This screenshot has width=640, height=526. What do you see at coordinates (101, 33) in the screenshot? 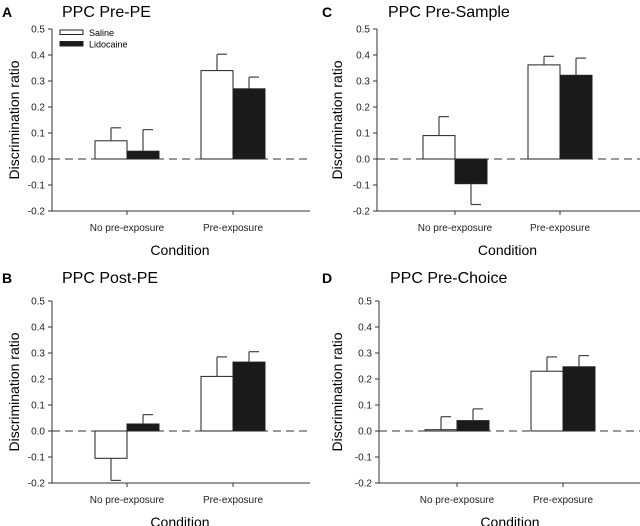
I see `legend-label-saline: Saline` at bounding box center [101, 33].